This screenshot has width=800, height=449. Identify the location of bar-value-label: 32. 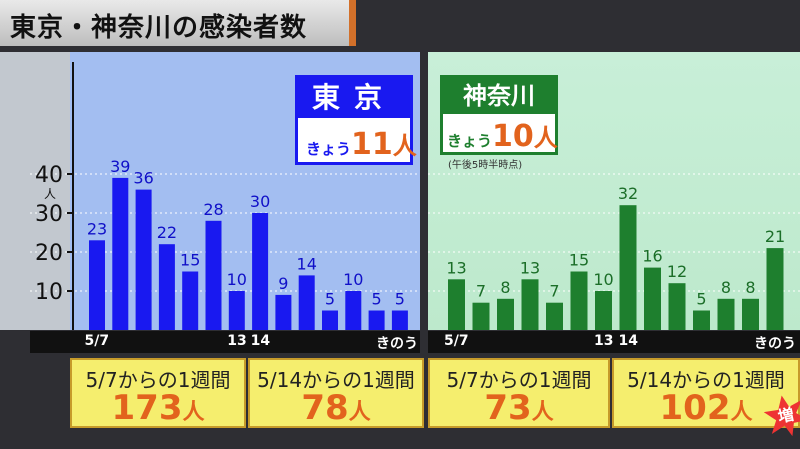
(628, 193).